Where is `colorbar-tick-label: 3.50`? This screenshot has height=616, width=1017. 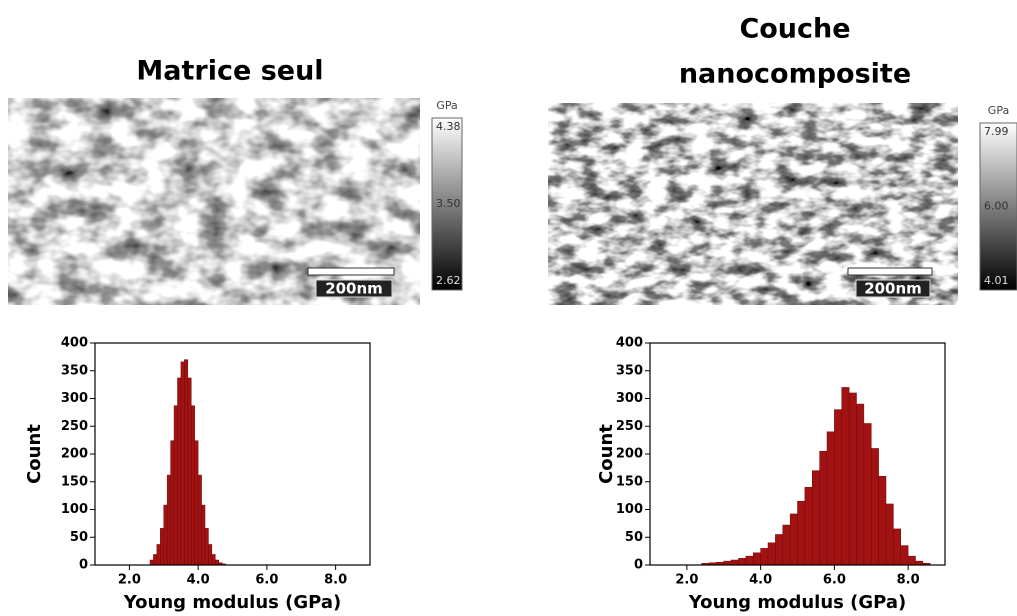 colorbar-tick-label: 3.50 is located at coordinates (448, 203).